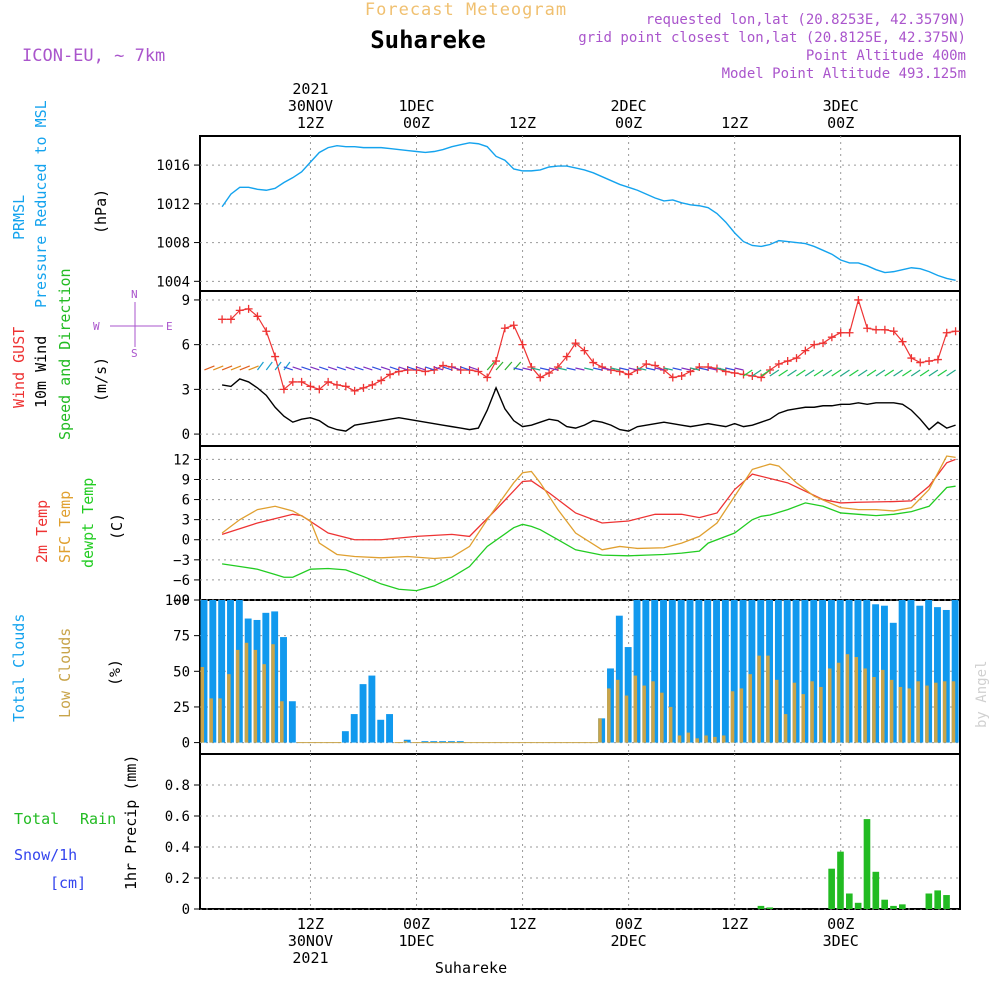  I want to click on temp-label-2m: 2m Temp, so click(42, 531).